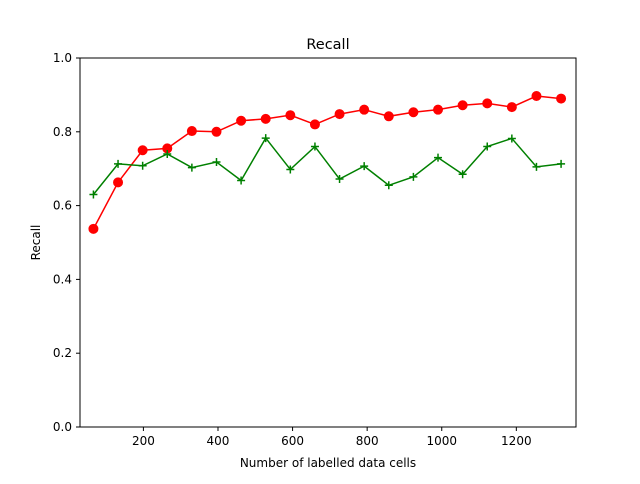 This screenshot has height=484, width=640. What do you see at coordinates (62, 353) in the screenshot?
I see `y-tick-label: 0.2` at bounding box center [62, 353].